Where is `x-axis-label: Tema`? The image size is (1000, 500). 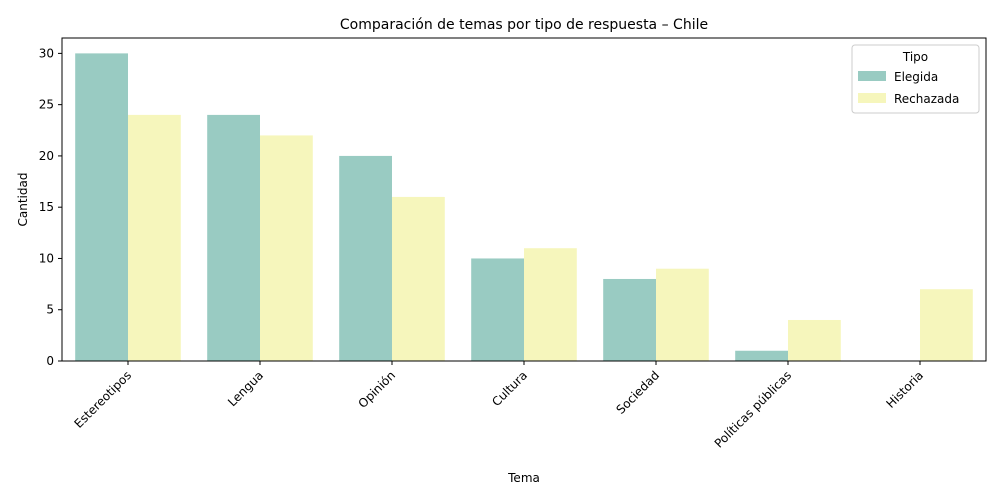
x-axis-label: Tema is located at coordinates (523, 478).